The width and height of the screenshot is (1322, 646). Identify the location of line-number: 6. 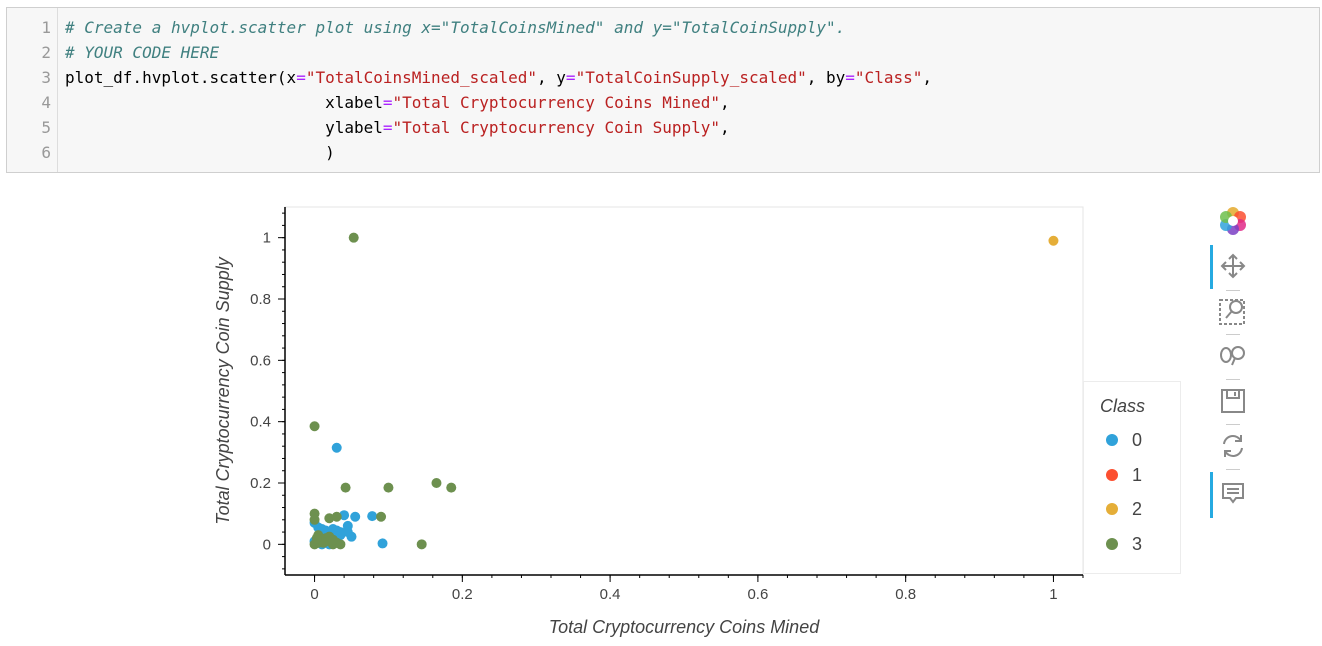
(46, 152).